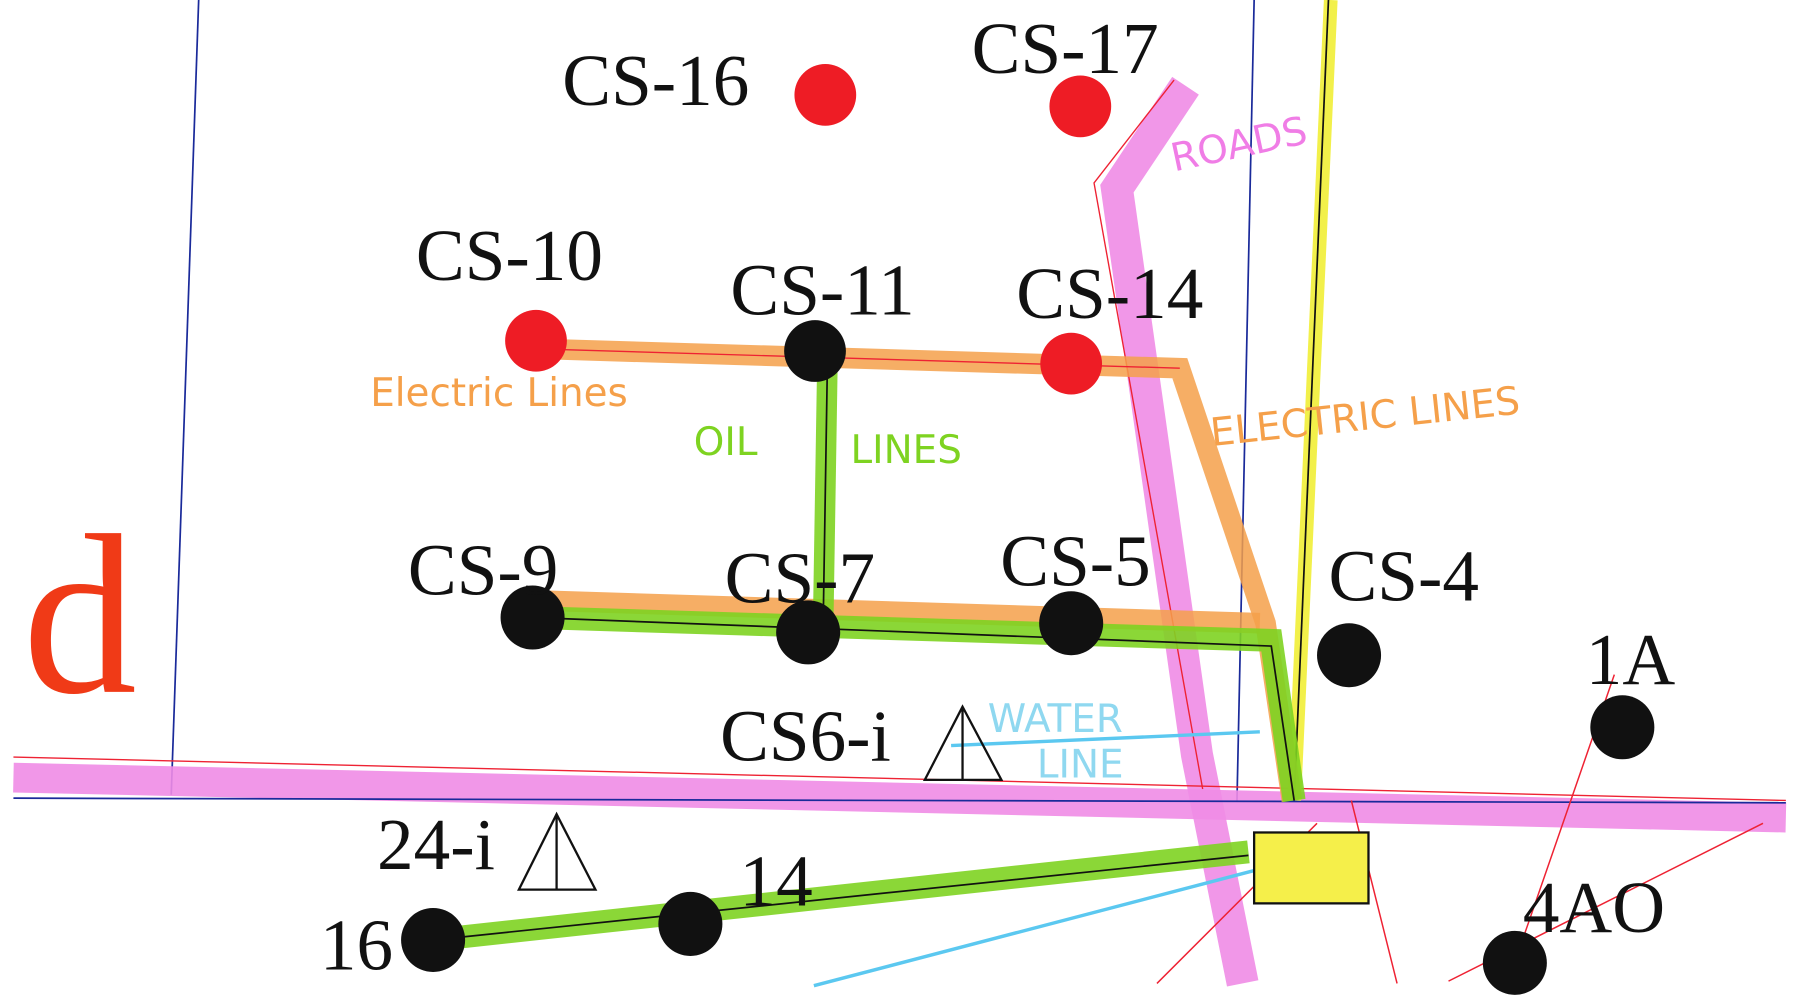 The width and height of the screenshot is (1797, 1004). What do you see at coordinates (80, 615) in the screenshot?
I see `map-letter: d` at bounding box center [80, 615].